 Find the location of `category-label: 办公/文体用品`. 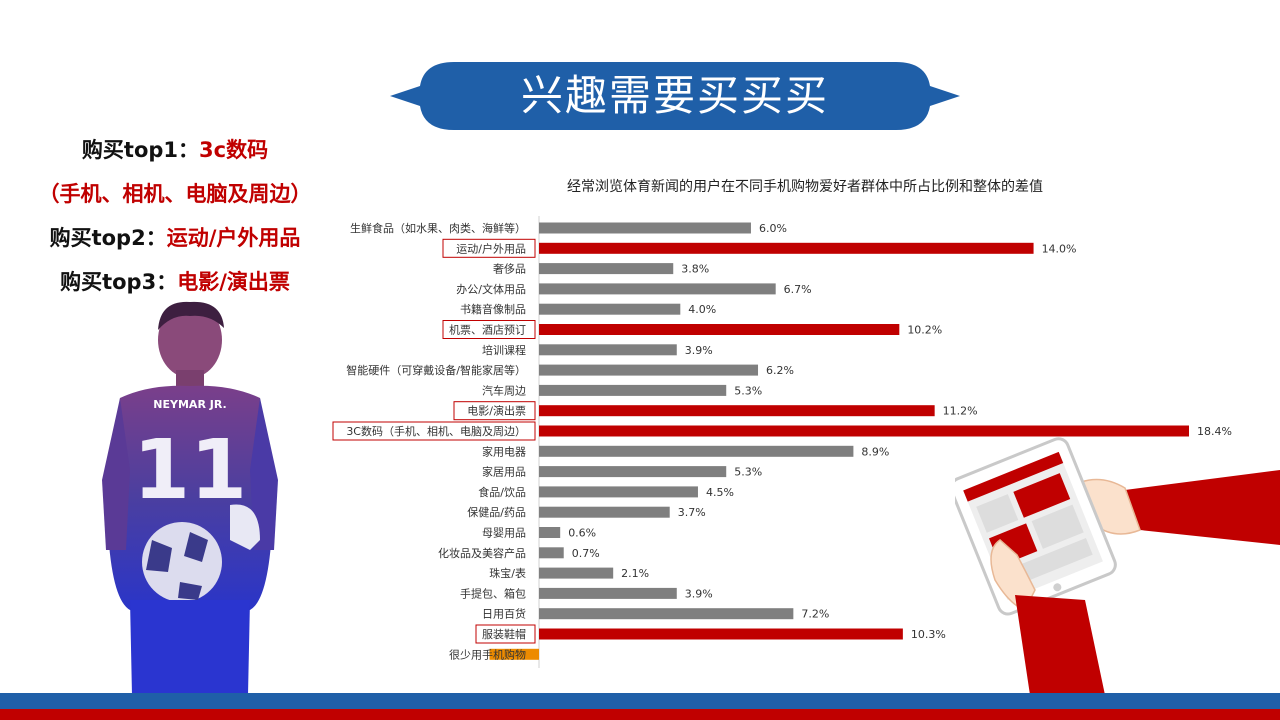

category-label: 办公/文体用品 is located at coordinates (491, 289).